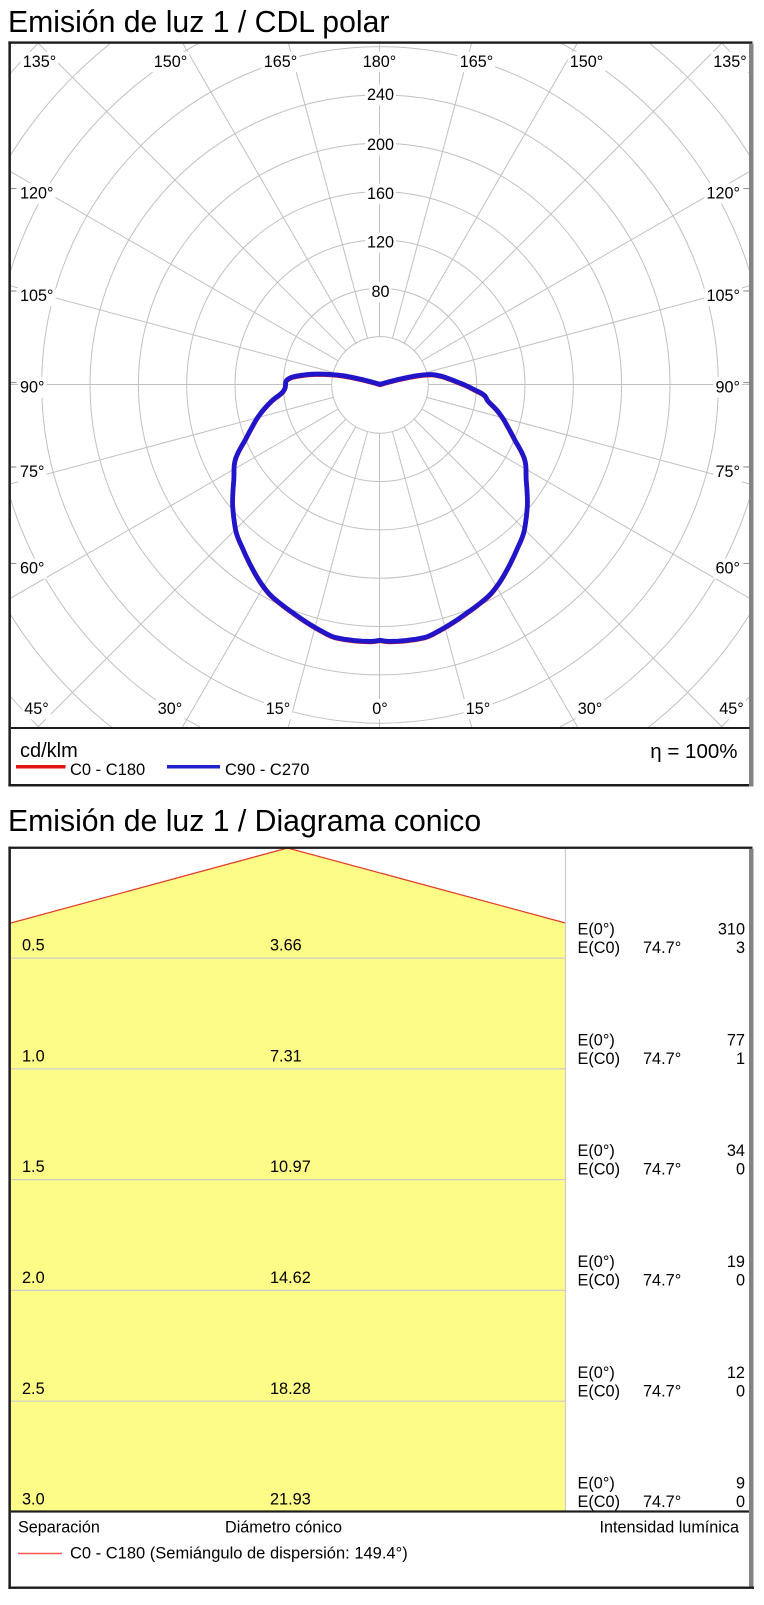 The image size is (764, 1605). I want to click on svg-text: Diámetro cónico, so click(283, 1528).